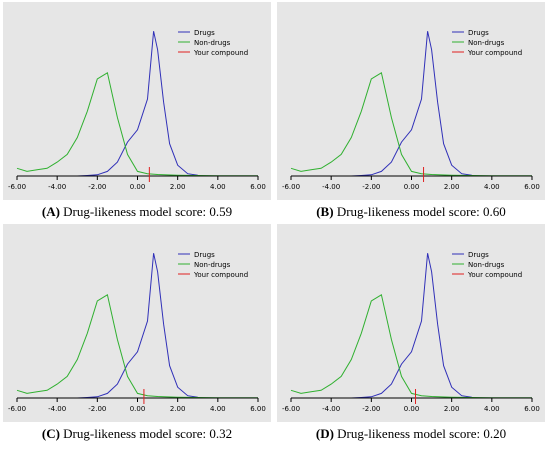  I want to click on caption-label: (B), so click(325, 211).